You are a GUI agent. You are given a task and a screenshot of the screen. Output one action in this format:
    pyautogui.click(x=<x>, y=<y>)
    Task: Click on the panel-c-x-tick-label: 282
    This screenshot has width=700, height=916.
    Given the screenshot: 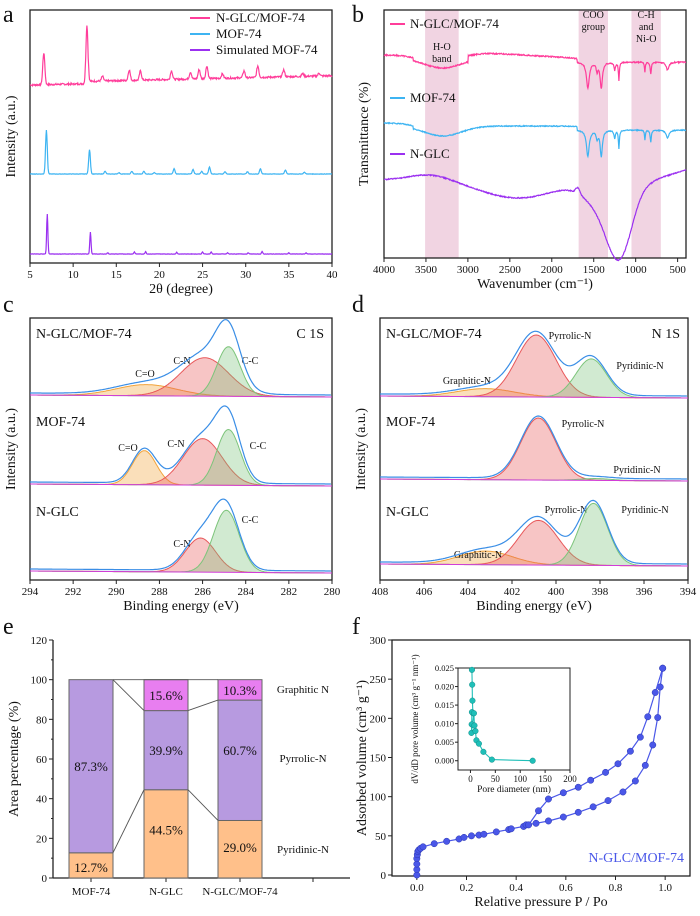 What is the action you would take?
    pyautogui.click(x=289, y=592)
    